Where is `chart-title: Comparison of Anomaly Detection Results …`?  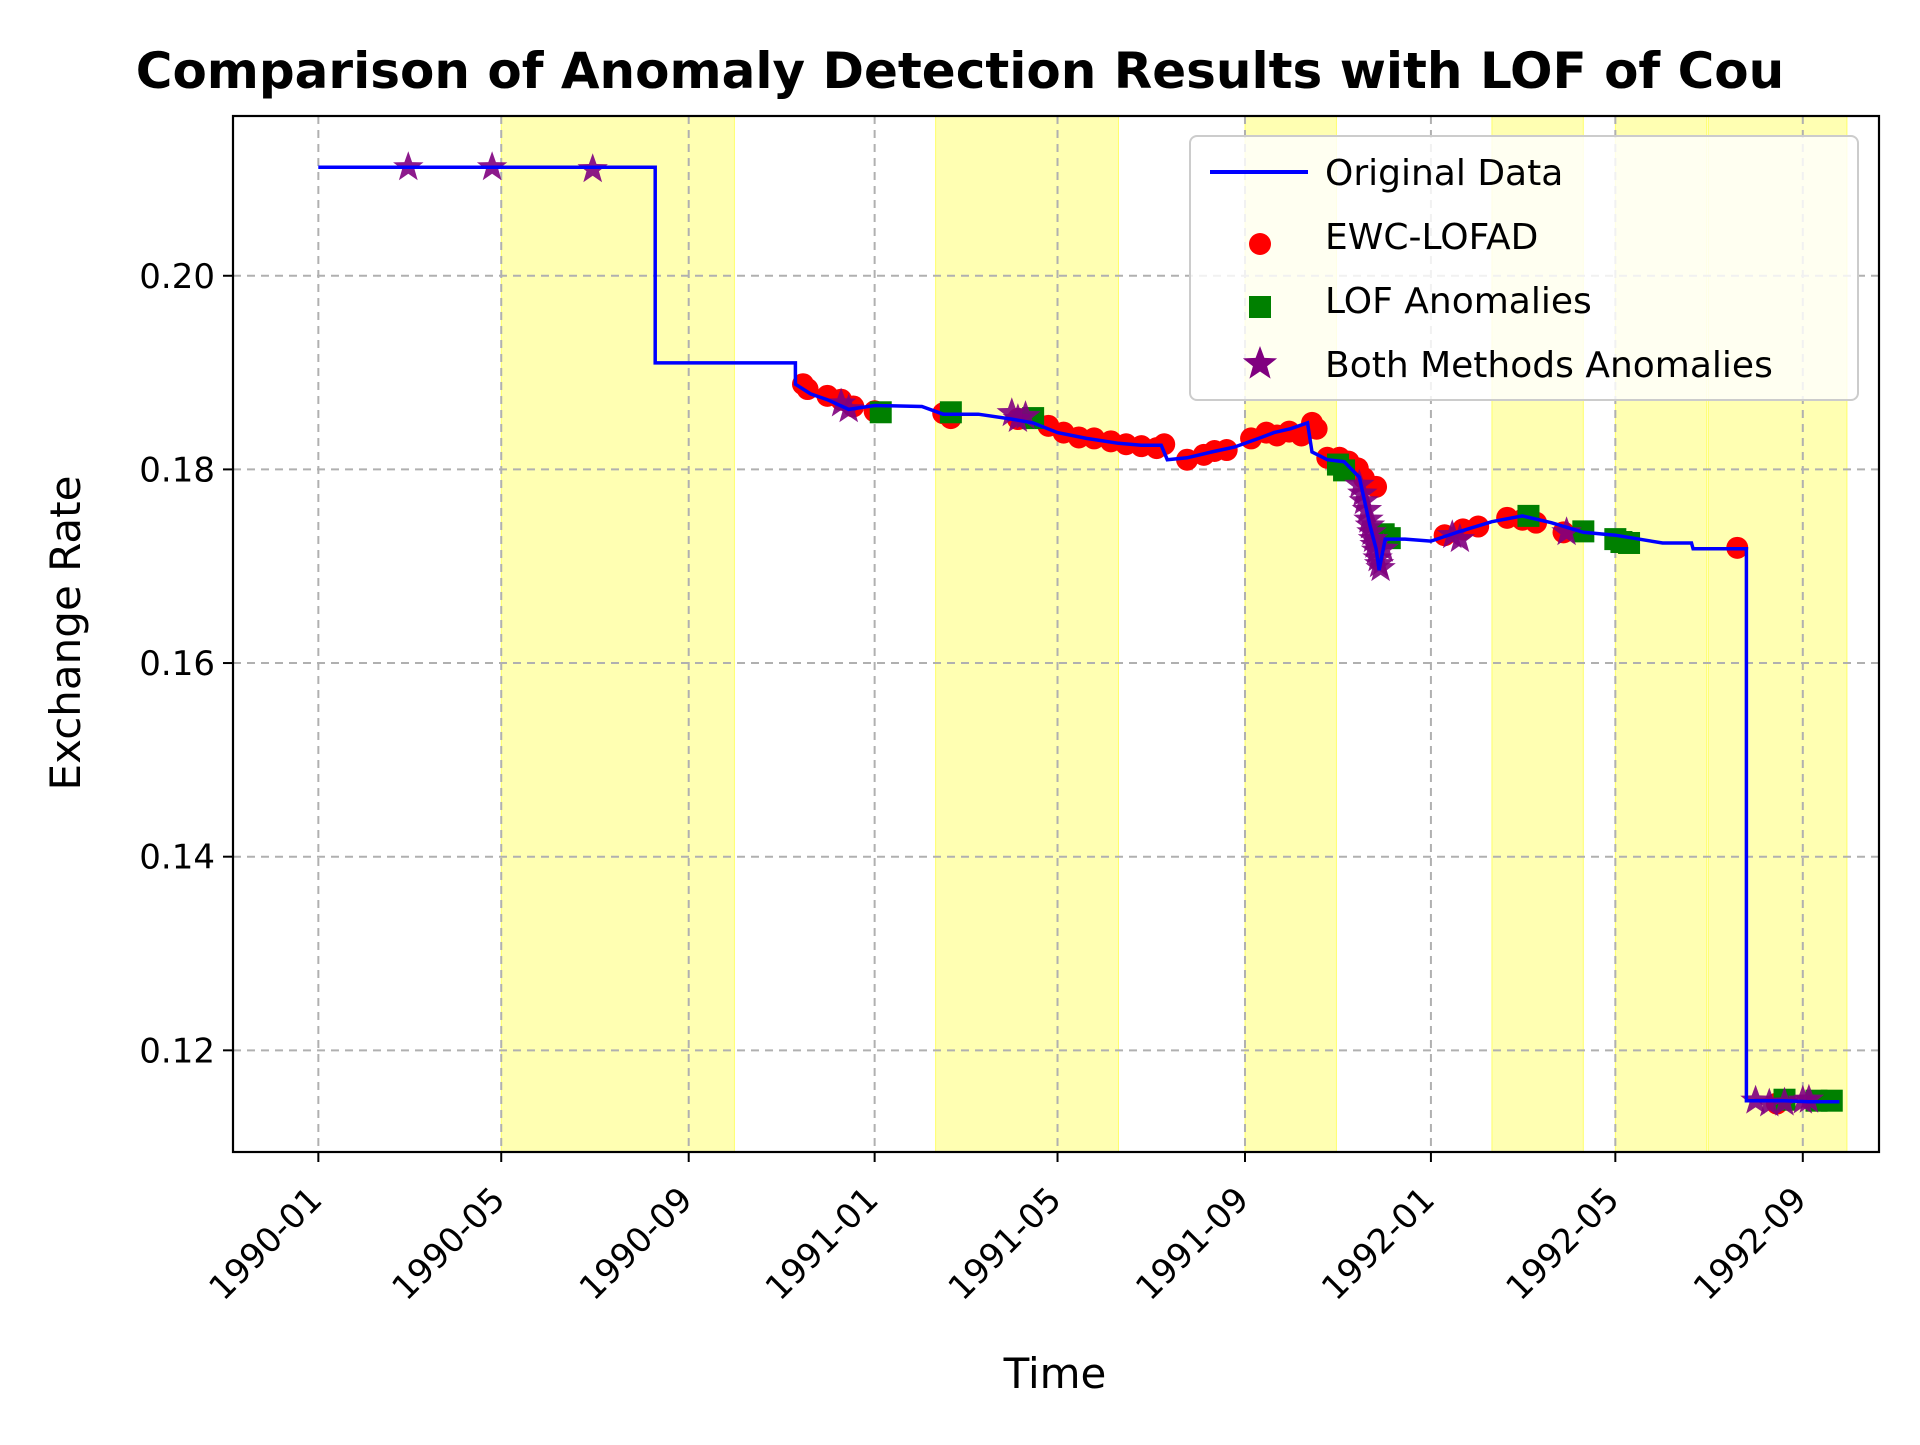
chart-title: Comparison of Anomaly Detection Results … is located at coordinates (960, 71).